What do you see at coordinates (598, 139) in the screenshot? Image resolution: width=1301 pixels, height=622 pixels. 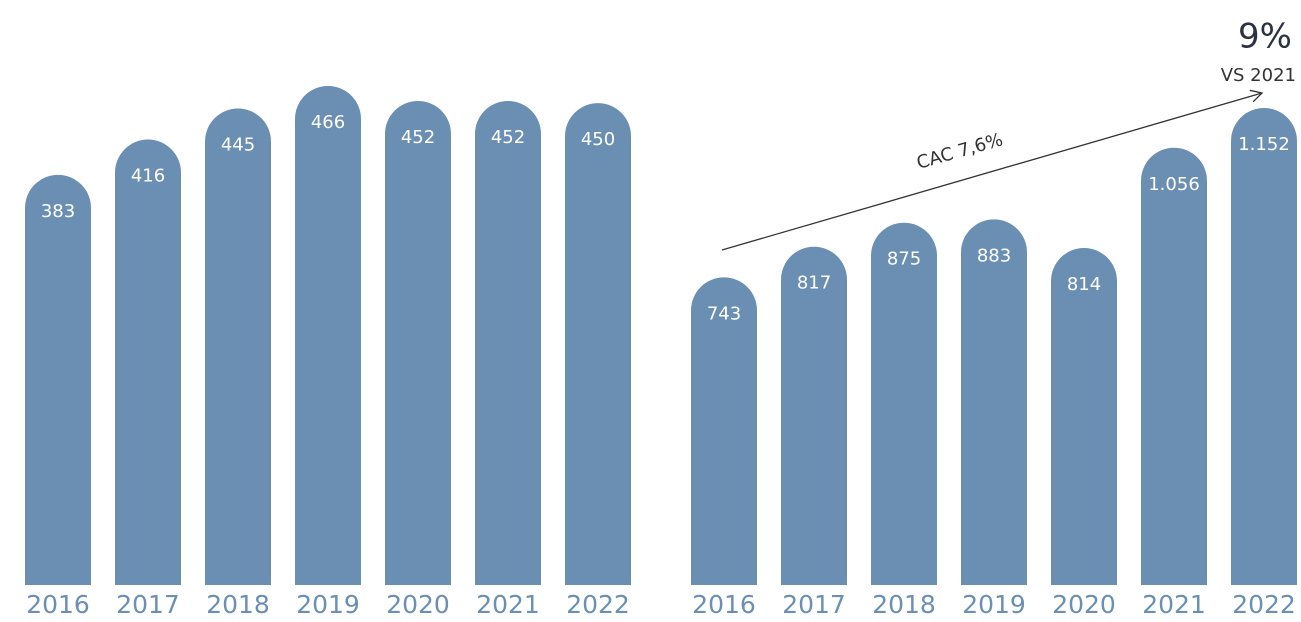 I see `value-label: 450` at bounding box center [598, 139].